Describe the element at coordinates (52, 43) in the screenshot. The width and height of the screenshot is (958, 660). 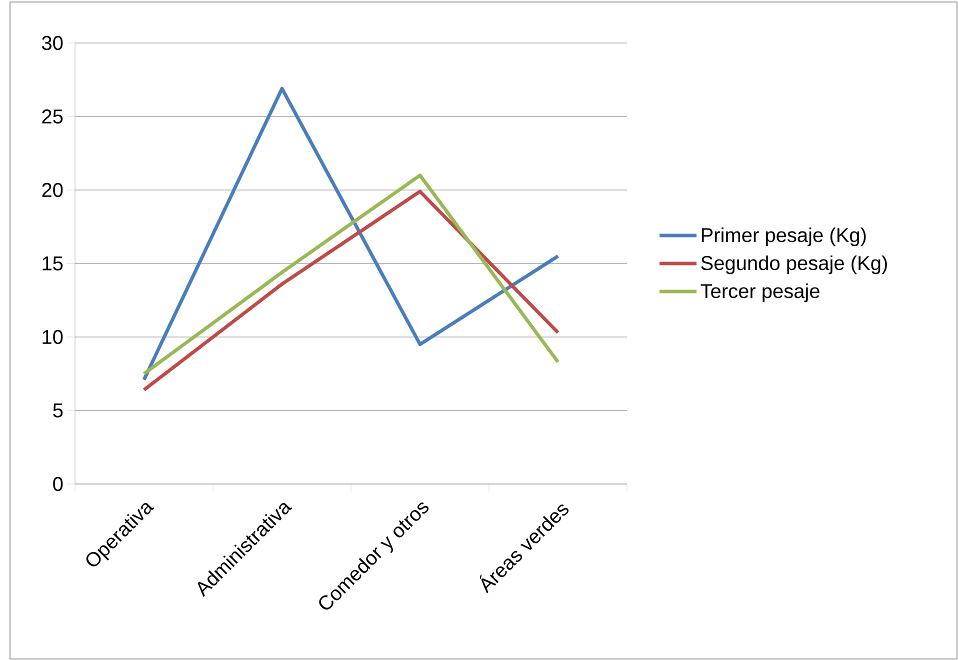
I see `y-tick-label: 30` at that location.